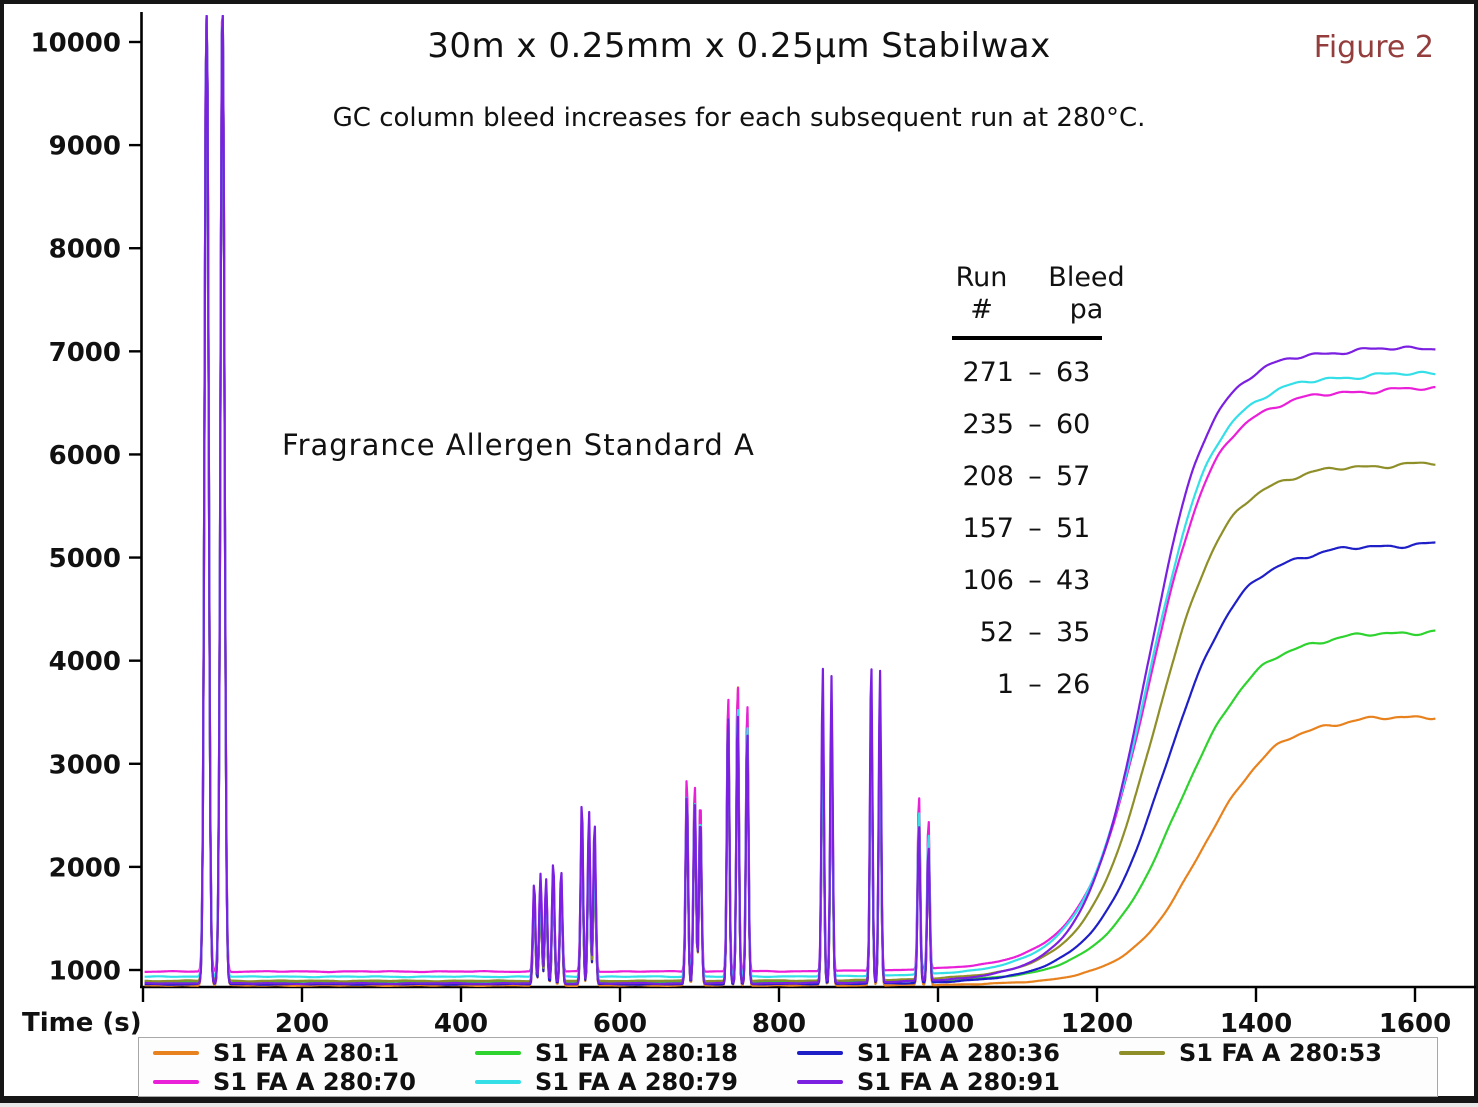 The height and width of the screenshot is (1107, 1478). I want to click on legend-item: S1 FA A 280:53, so click(1276, 1053).